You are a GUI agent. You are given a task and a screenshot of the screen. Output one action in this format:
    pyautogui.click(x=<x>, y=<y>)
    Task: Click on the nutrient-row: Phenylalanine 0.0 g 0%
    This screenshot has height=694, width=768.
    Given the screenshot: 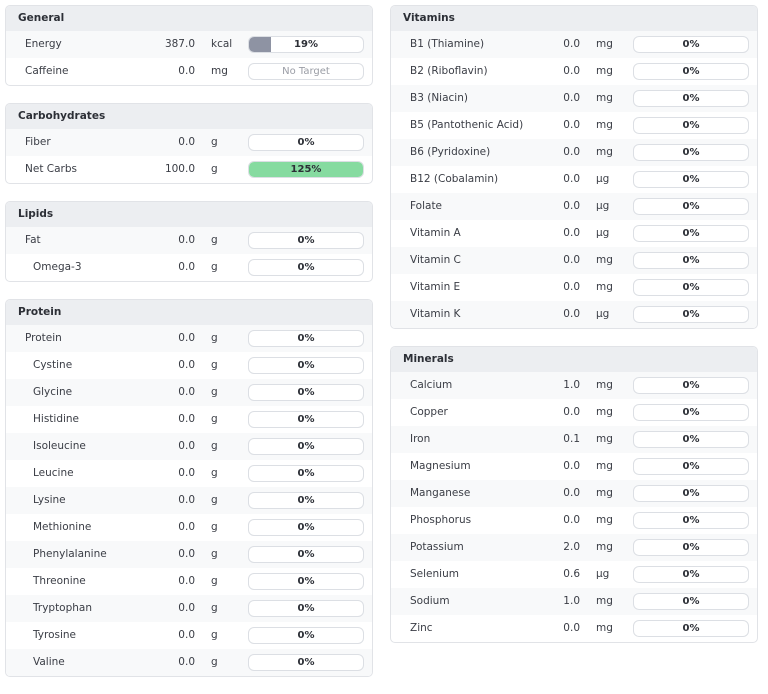 What is the action you would take?
    pyautogui.click(x=189, y=554)
    